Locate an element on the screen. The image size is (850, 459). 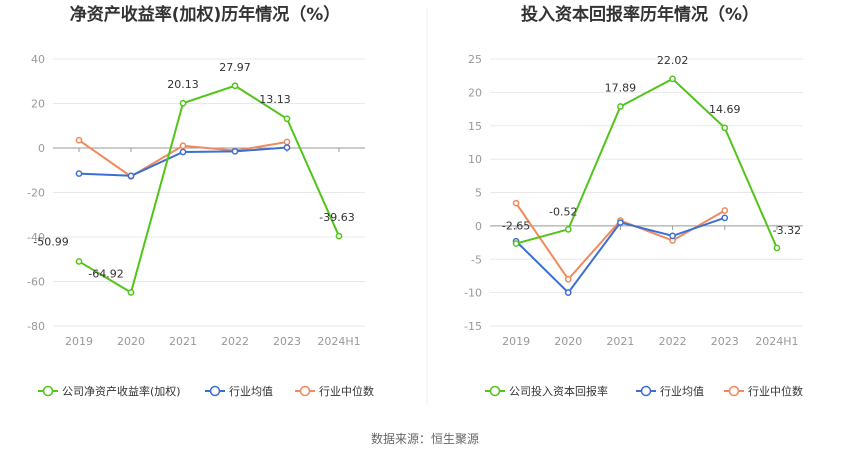
y-tick-label: -5 is located at coordinates (476, 259).